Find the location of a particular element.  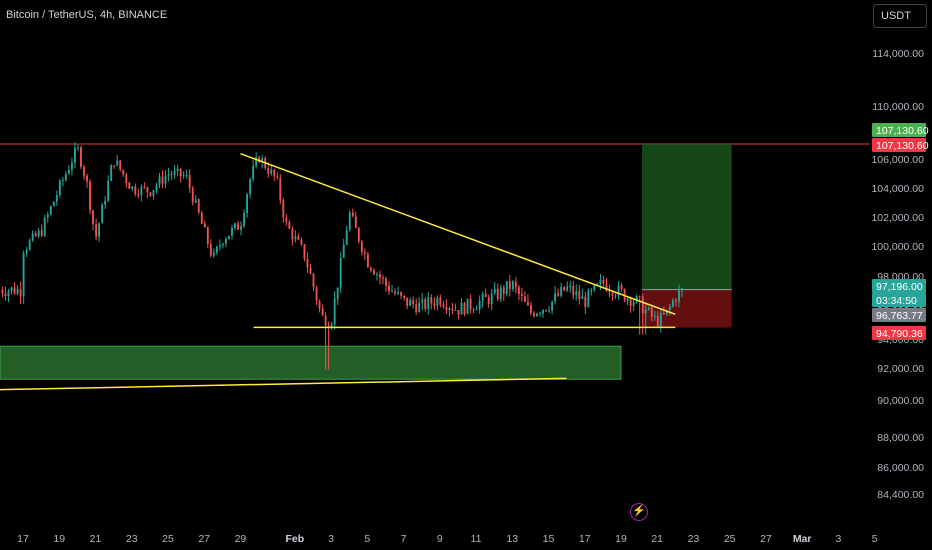

flash-icon: ⚡ is located at coordinates (639, 512).